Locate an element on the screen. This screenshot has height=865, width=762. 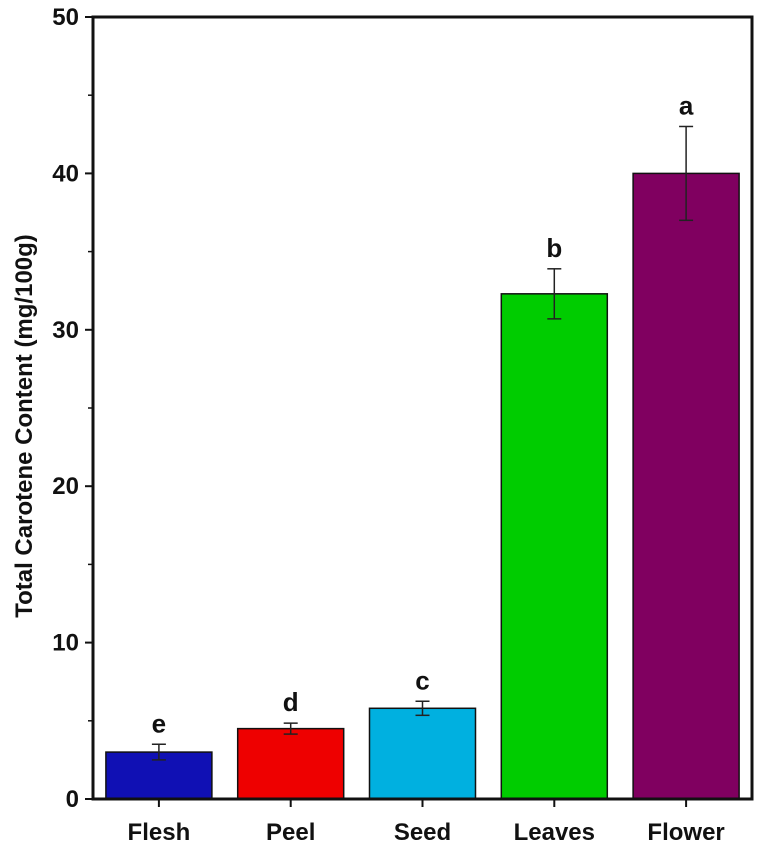
bar-peel is located at coordinates (290, 763).